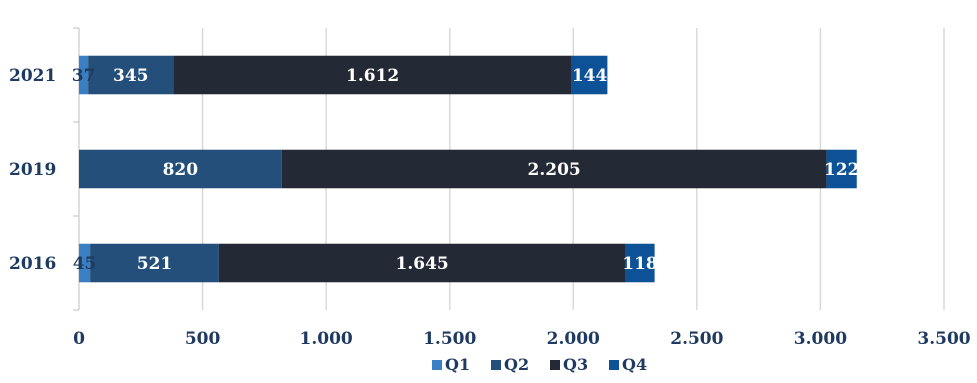  I want to click on legend-swatch-q3, so click(555, 365).